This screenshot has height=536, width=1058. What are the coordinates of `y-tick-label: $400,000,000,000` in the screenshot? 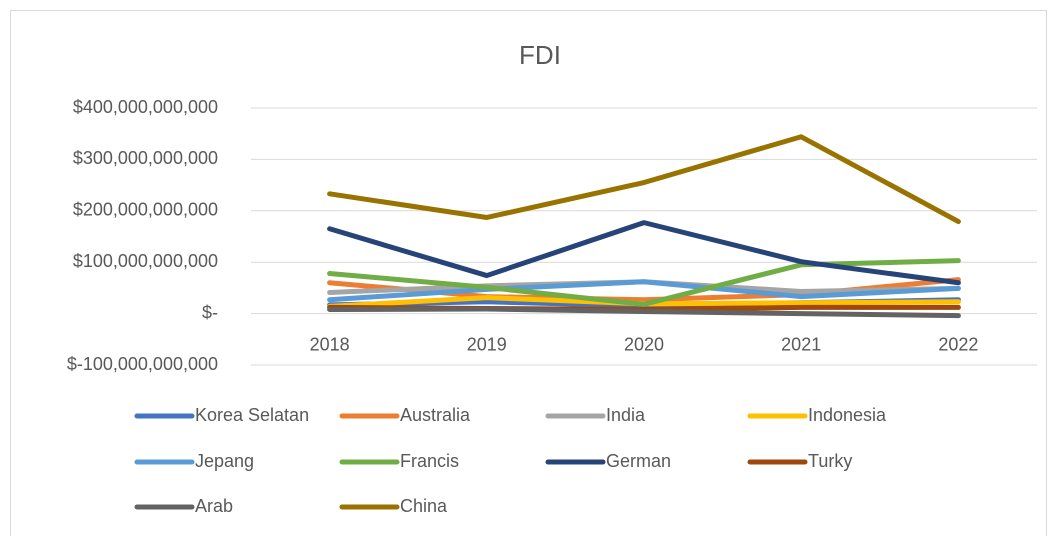 It's located at (145, 107).